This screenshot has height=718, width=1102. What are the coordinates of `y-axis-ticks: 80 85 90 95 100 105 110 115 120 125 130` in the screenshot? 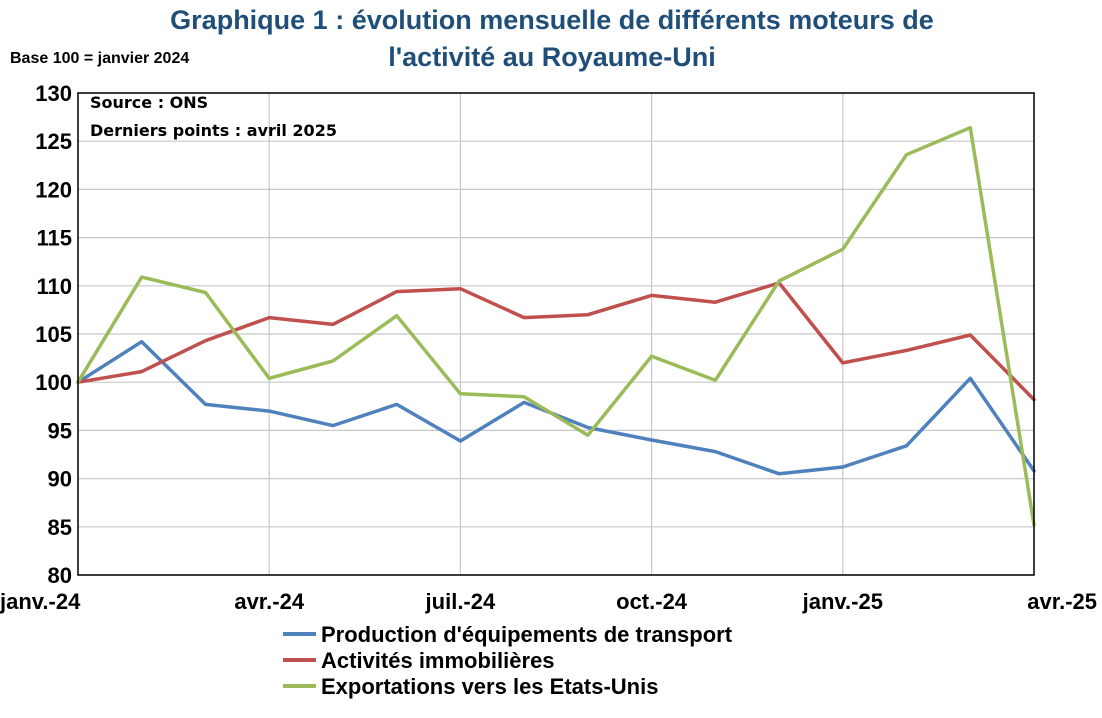 It's located at (53, 334).